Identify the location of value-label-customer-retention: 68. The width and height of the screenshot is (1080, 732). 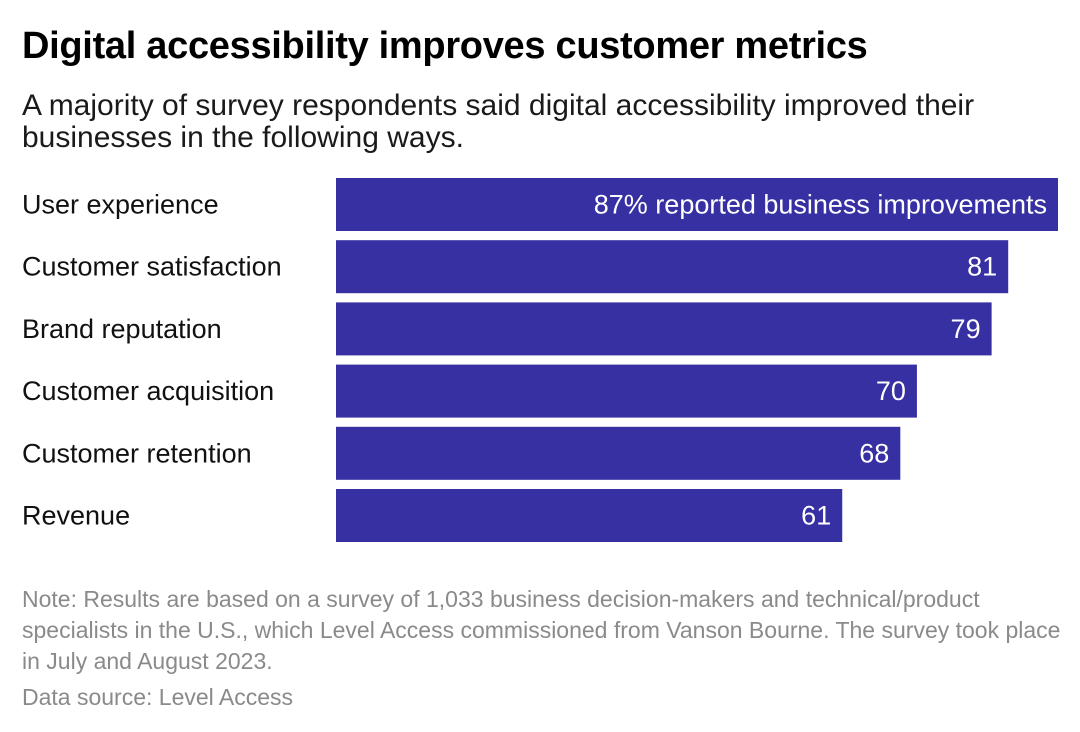
(874, 453).